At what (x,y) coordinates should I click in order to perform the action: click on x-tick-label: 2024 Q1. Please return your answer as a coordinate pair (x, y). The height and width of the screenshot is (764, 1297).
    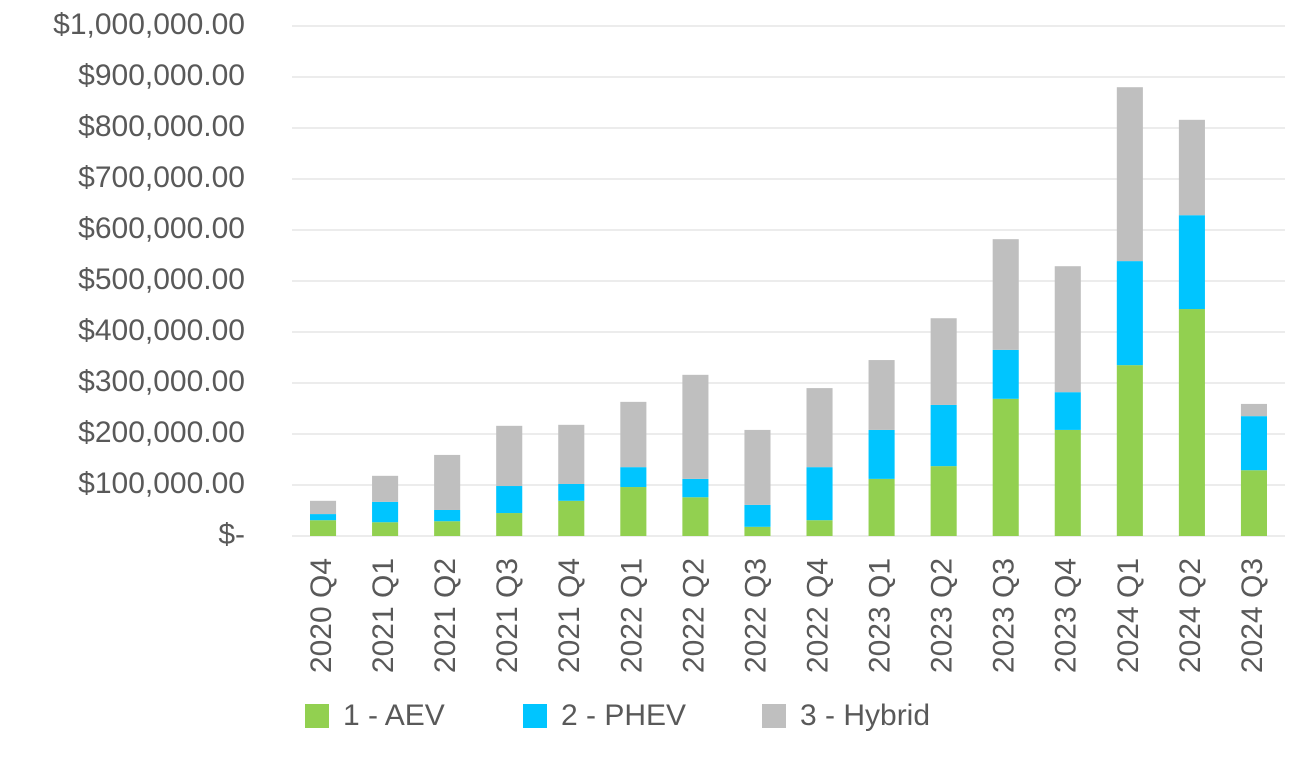
    Looking at the image, I should click on (1128, 615).